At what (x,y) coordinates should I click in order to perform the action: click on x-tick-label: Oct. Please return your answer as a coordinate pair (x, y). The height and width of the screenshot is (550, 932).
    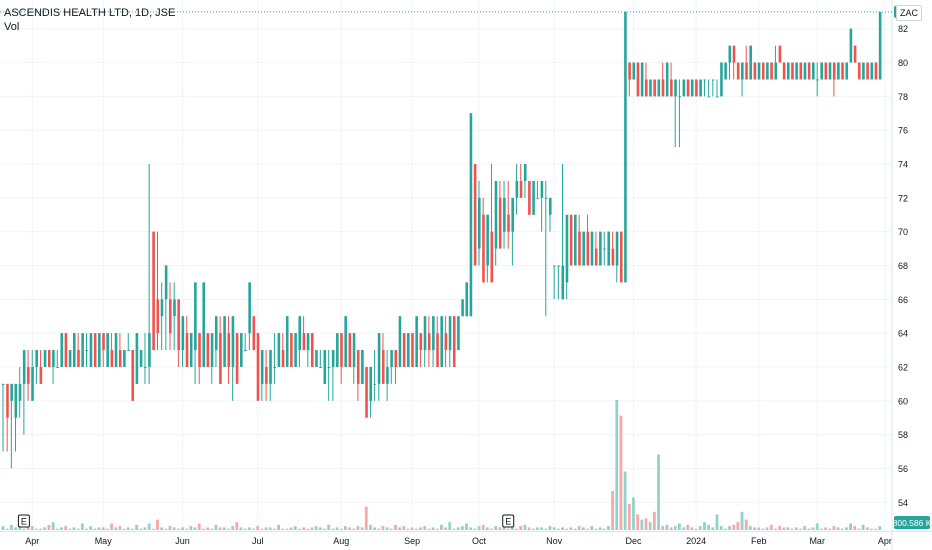
    Looking at the image, I should click on (479, 541).